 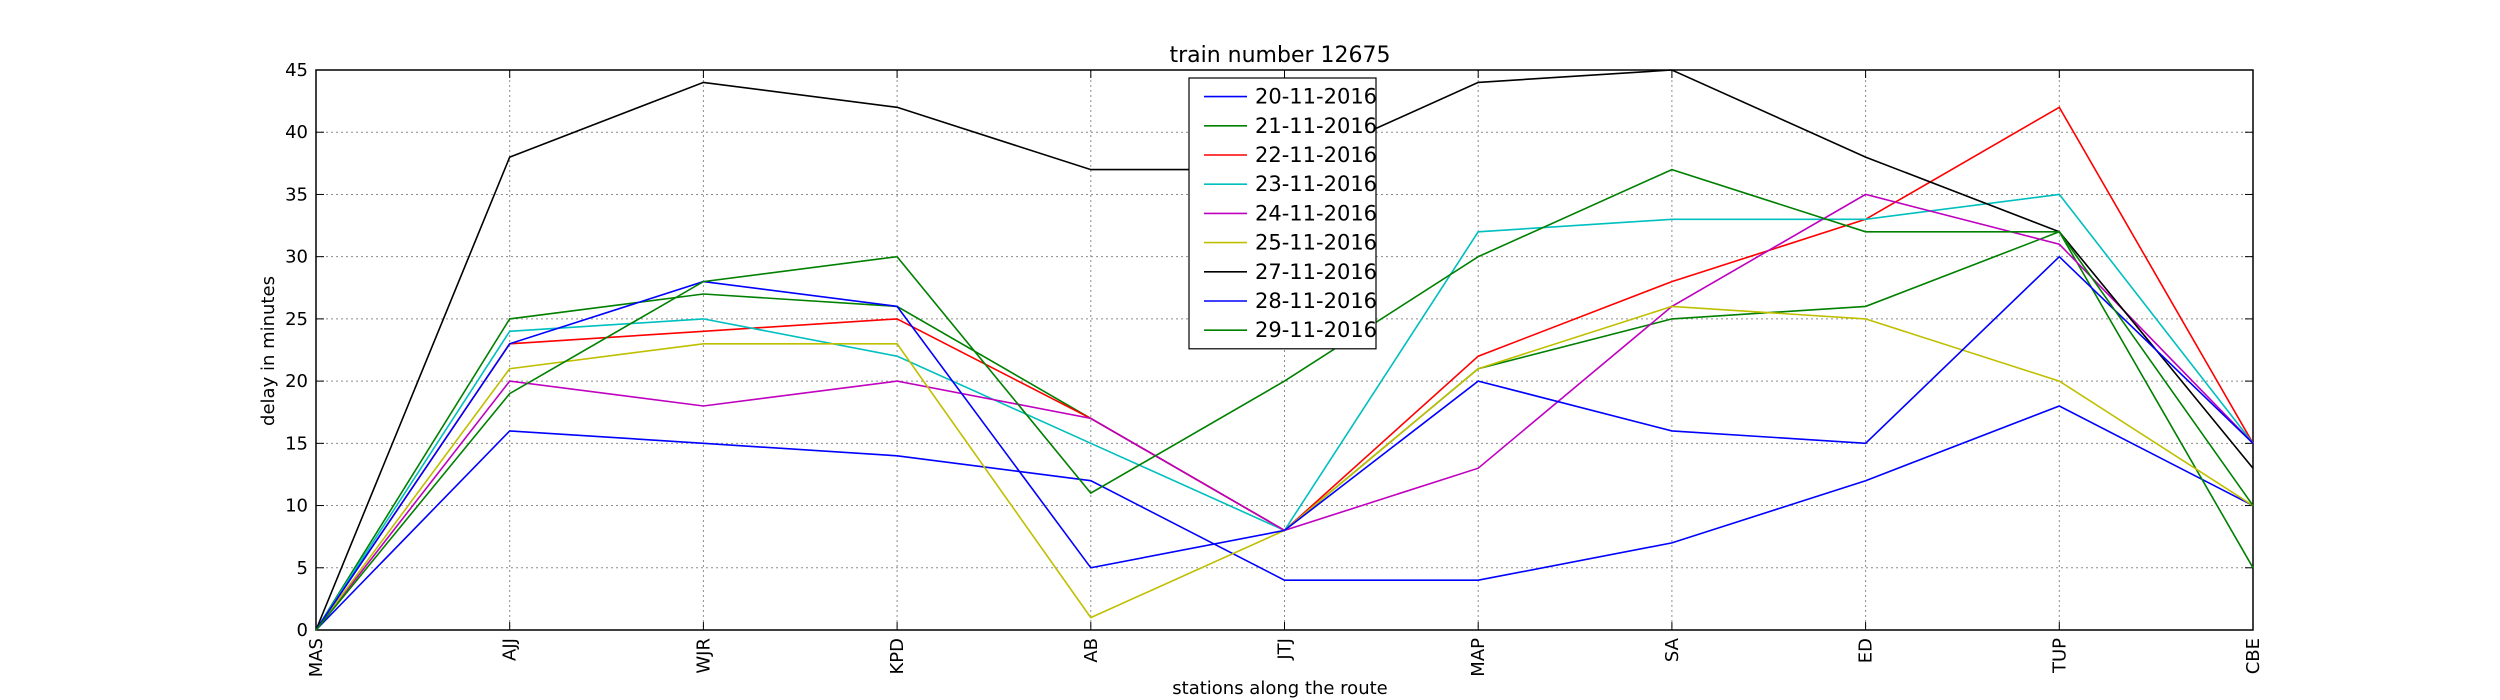 I want to click on x-tick-label: ED, so click(x=1866, y=650).